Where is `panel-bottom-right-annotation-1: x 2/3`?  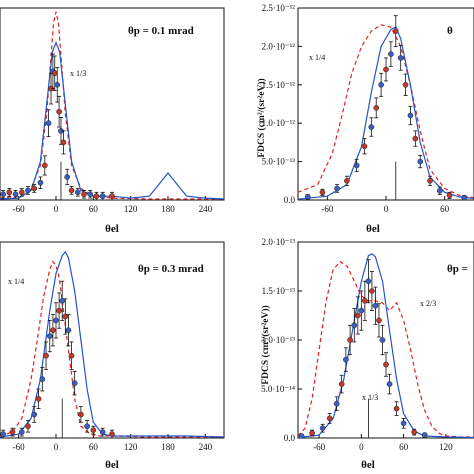 panel-bottom-right-annotation-1: x 2/3 is located at coordinates (428, 303).